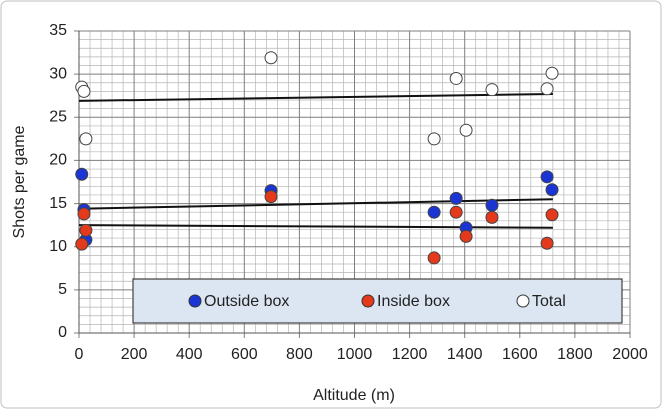  Describe the element at coordinates (58, 30) in the screenshot. I see `y-tick-label: 35` at that location.